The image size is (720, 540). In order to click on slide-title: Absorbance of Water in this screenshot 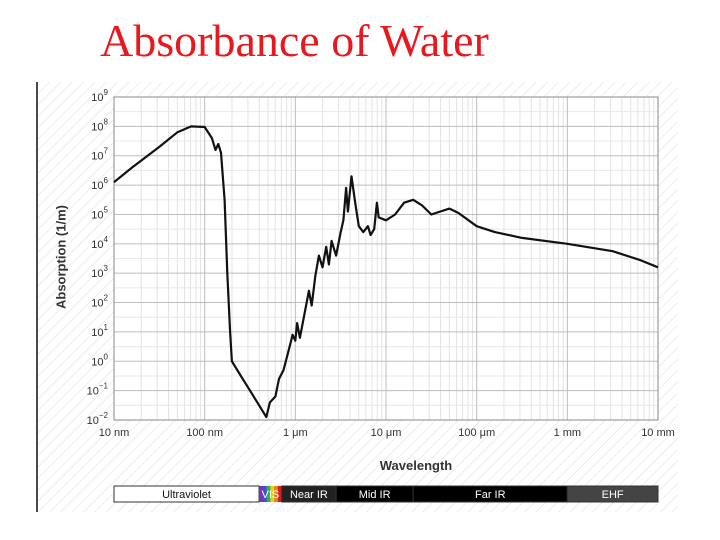, I will do `click(294, 40)`.